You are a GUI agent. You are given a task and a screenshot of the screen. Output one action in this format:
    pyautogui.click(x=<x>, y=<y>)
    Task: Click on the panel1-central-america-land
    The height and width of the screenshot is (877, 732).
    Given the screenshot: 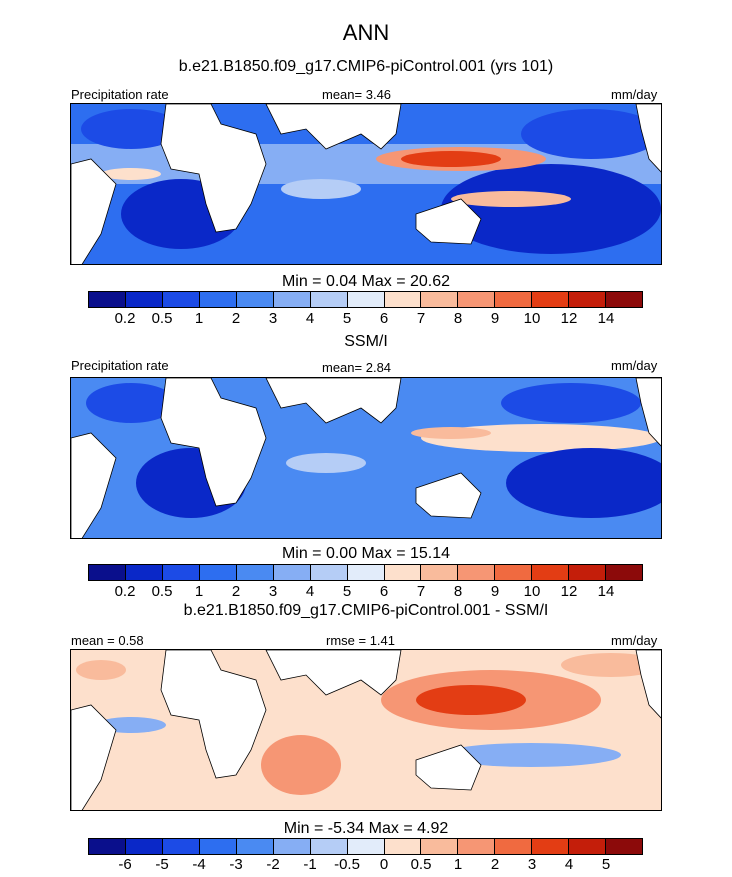 What is the action you would take?
    pyautogui.click(x=648, y=138)
    